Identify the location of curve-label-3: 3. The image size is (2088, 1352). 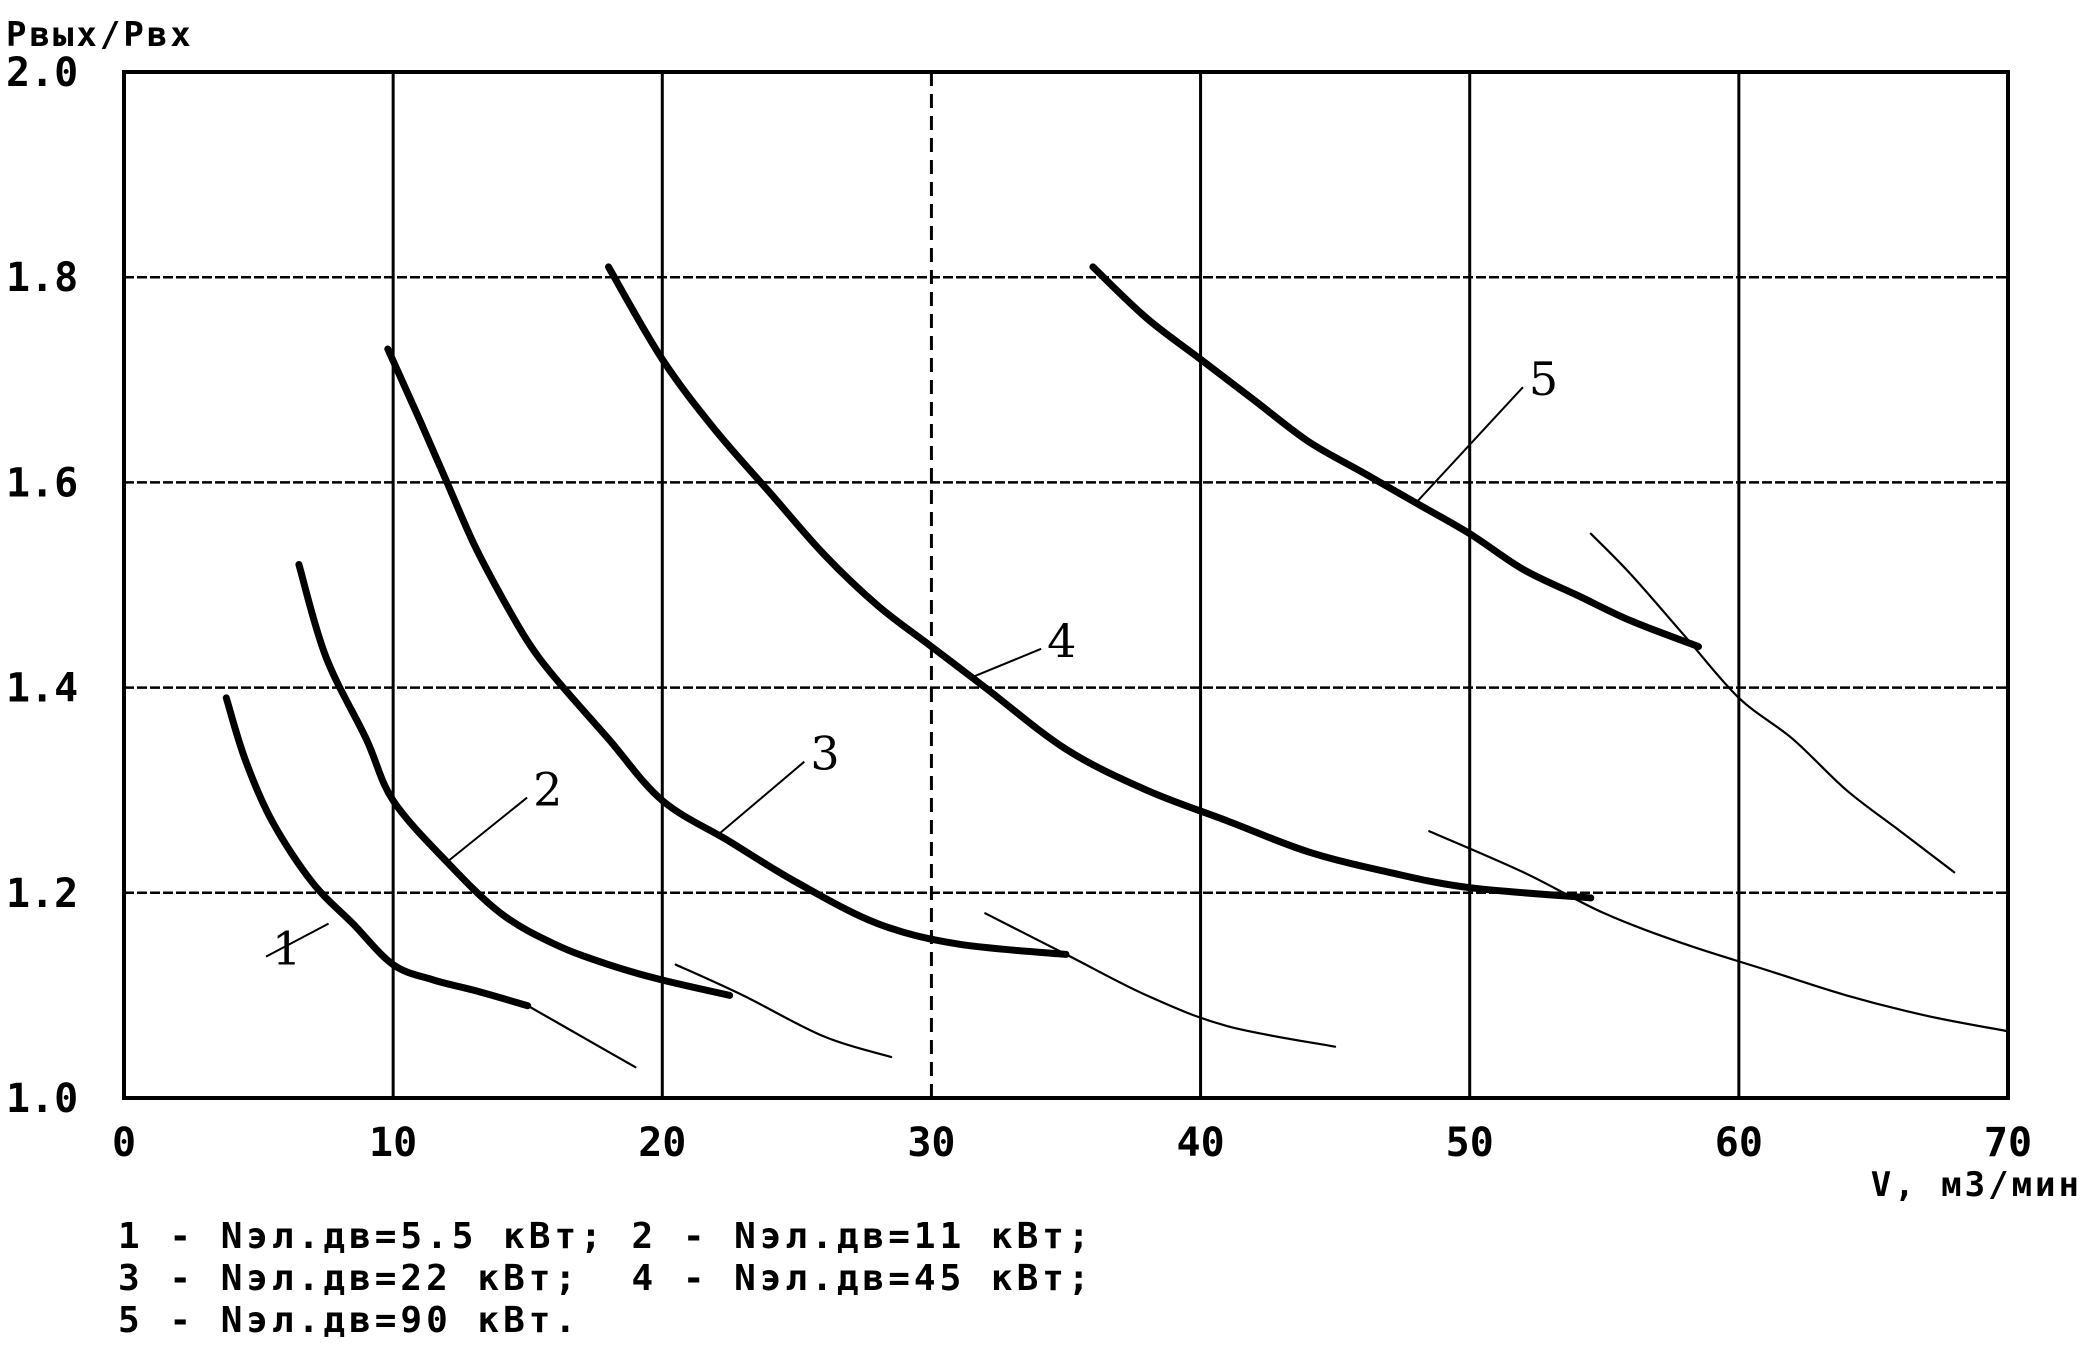
(824, 754).